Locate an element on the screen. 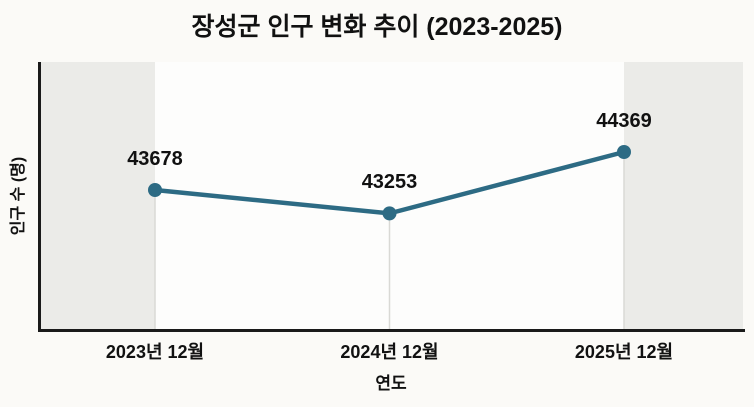  x-axis-title: 연도 is located at coordinates (391, 383).